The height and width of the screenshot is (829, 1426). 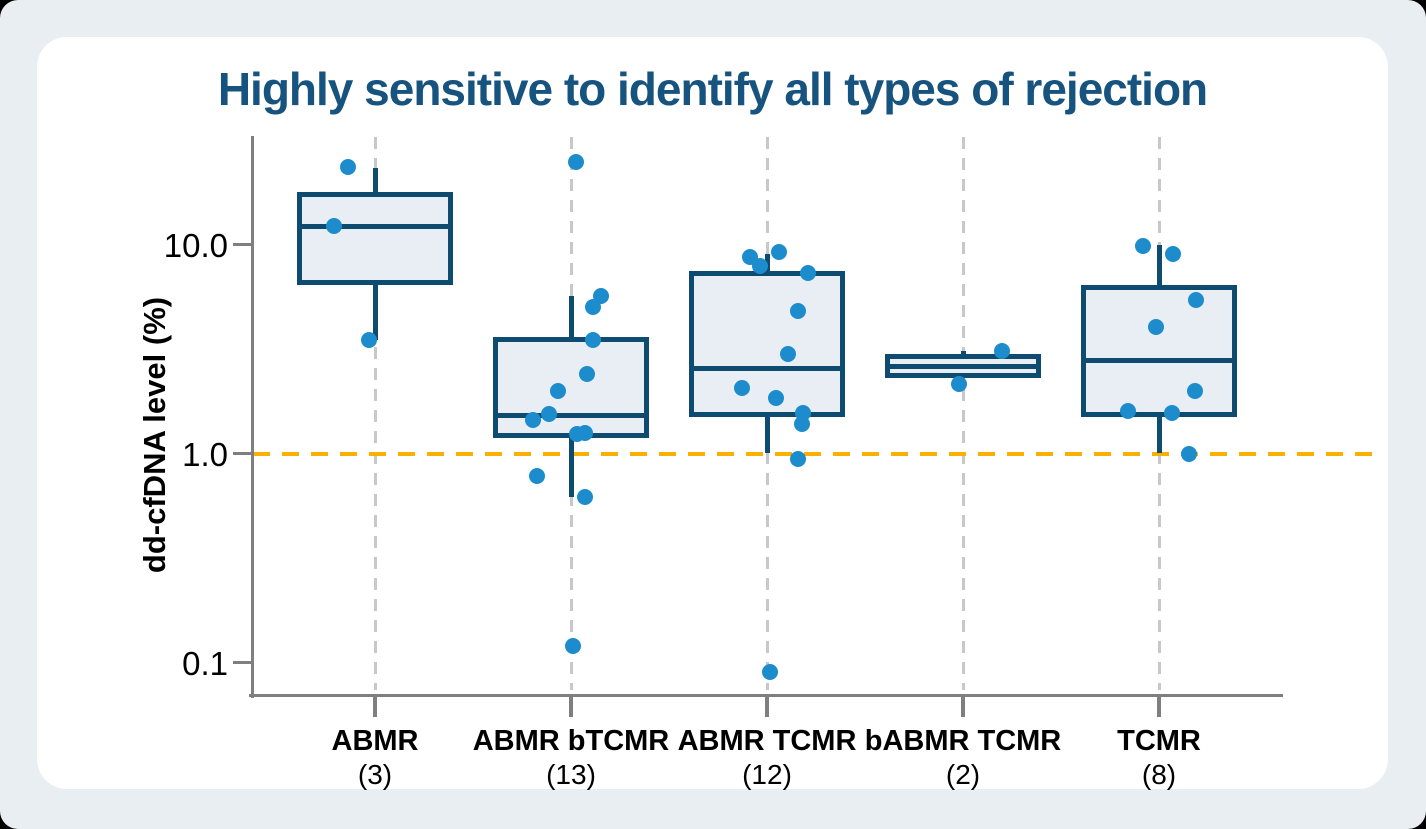 What do you see at coordinates (375, 741) in the screenshot?
I see `x-label-abmr: ABMR` at bounding box center [375, 741].